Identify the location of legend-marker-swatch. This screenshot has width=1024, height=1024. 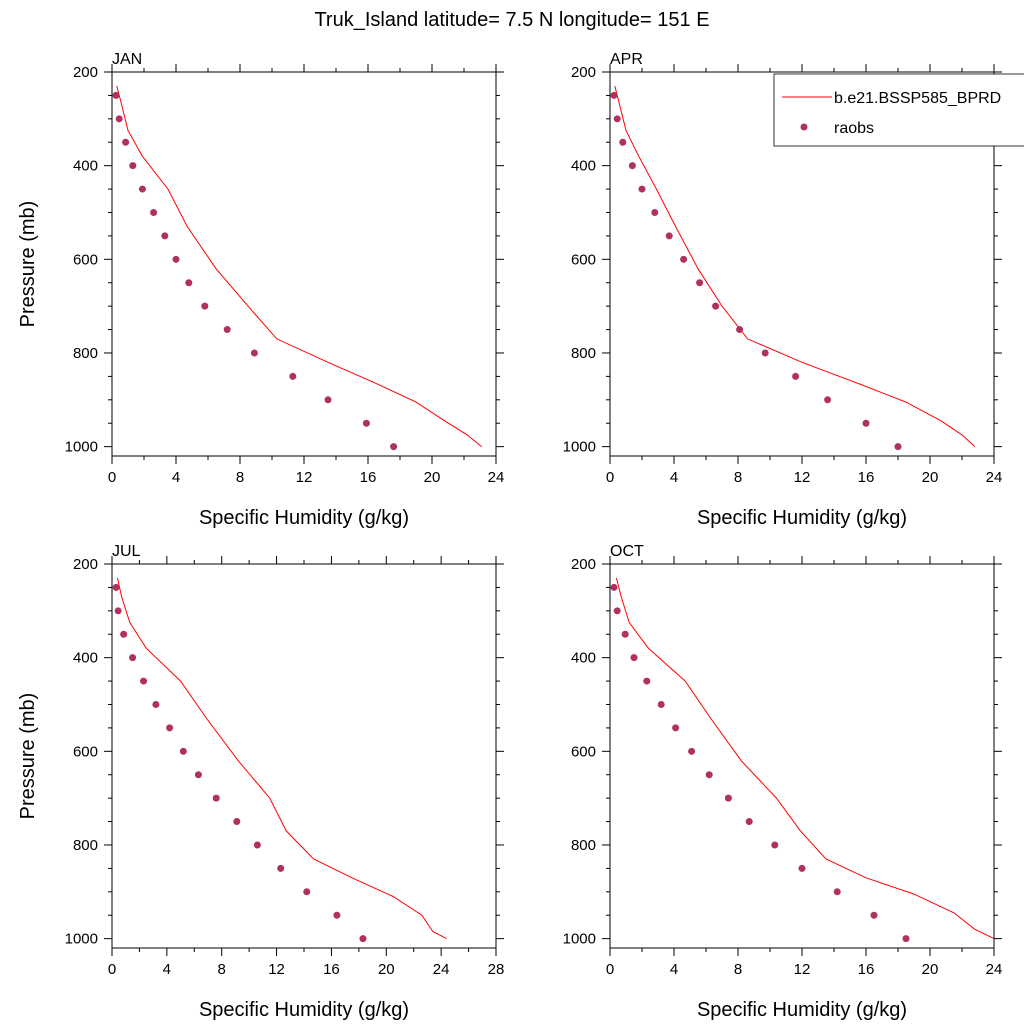
(804, 127).